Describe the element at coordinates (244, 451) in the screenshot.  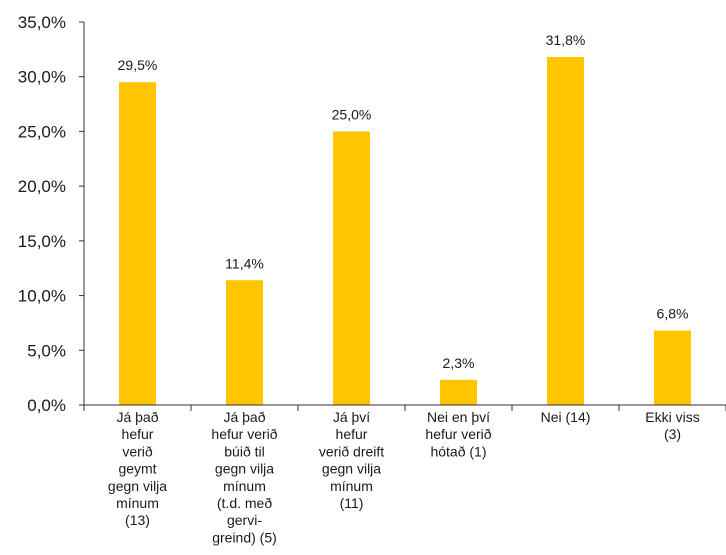
I see `category-label-line: búið til` at that location.